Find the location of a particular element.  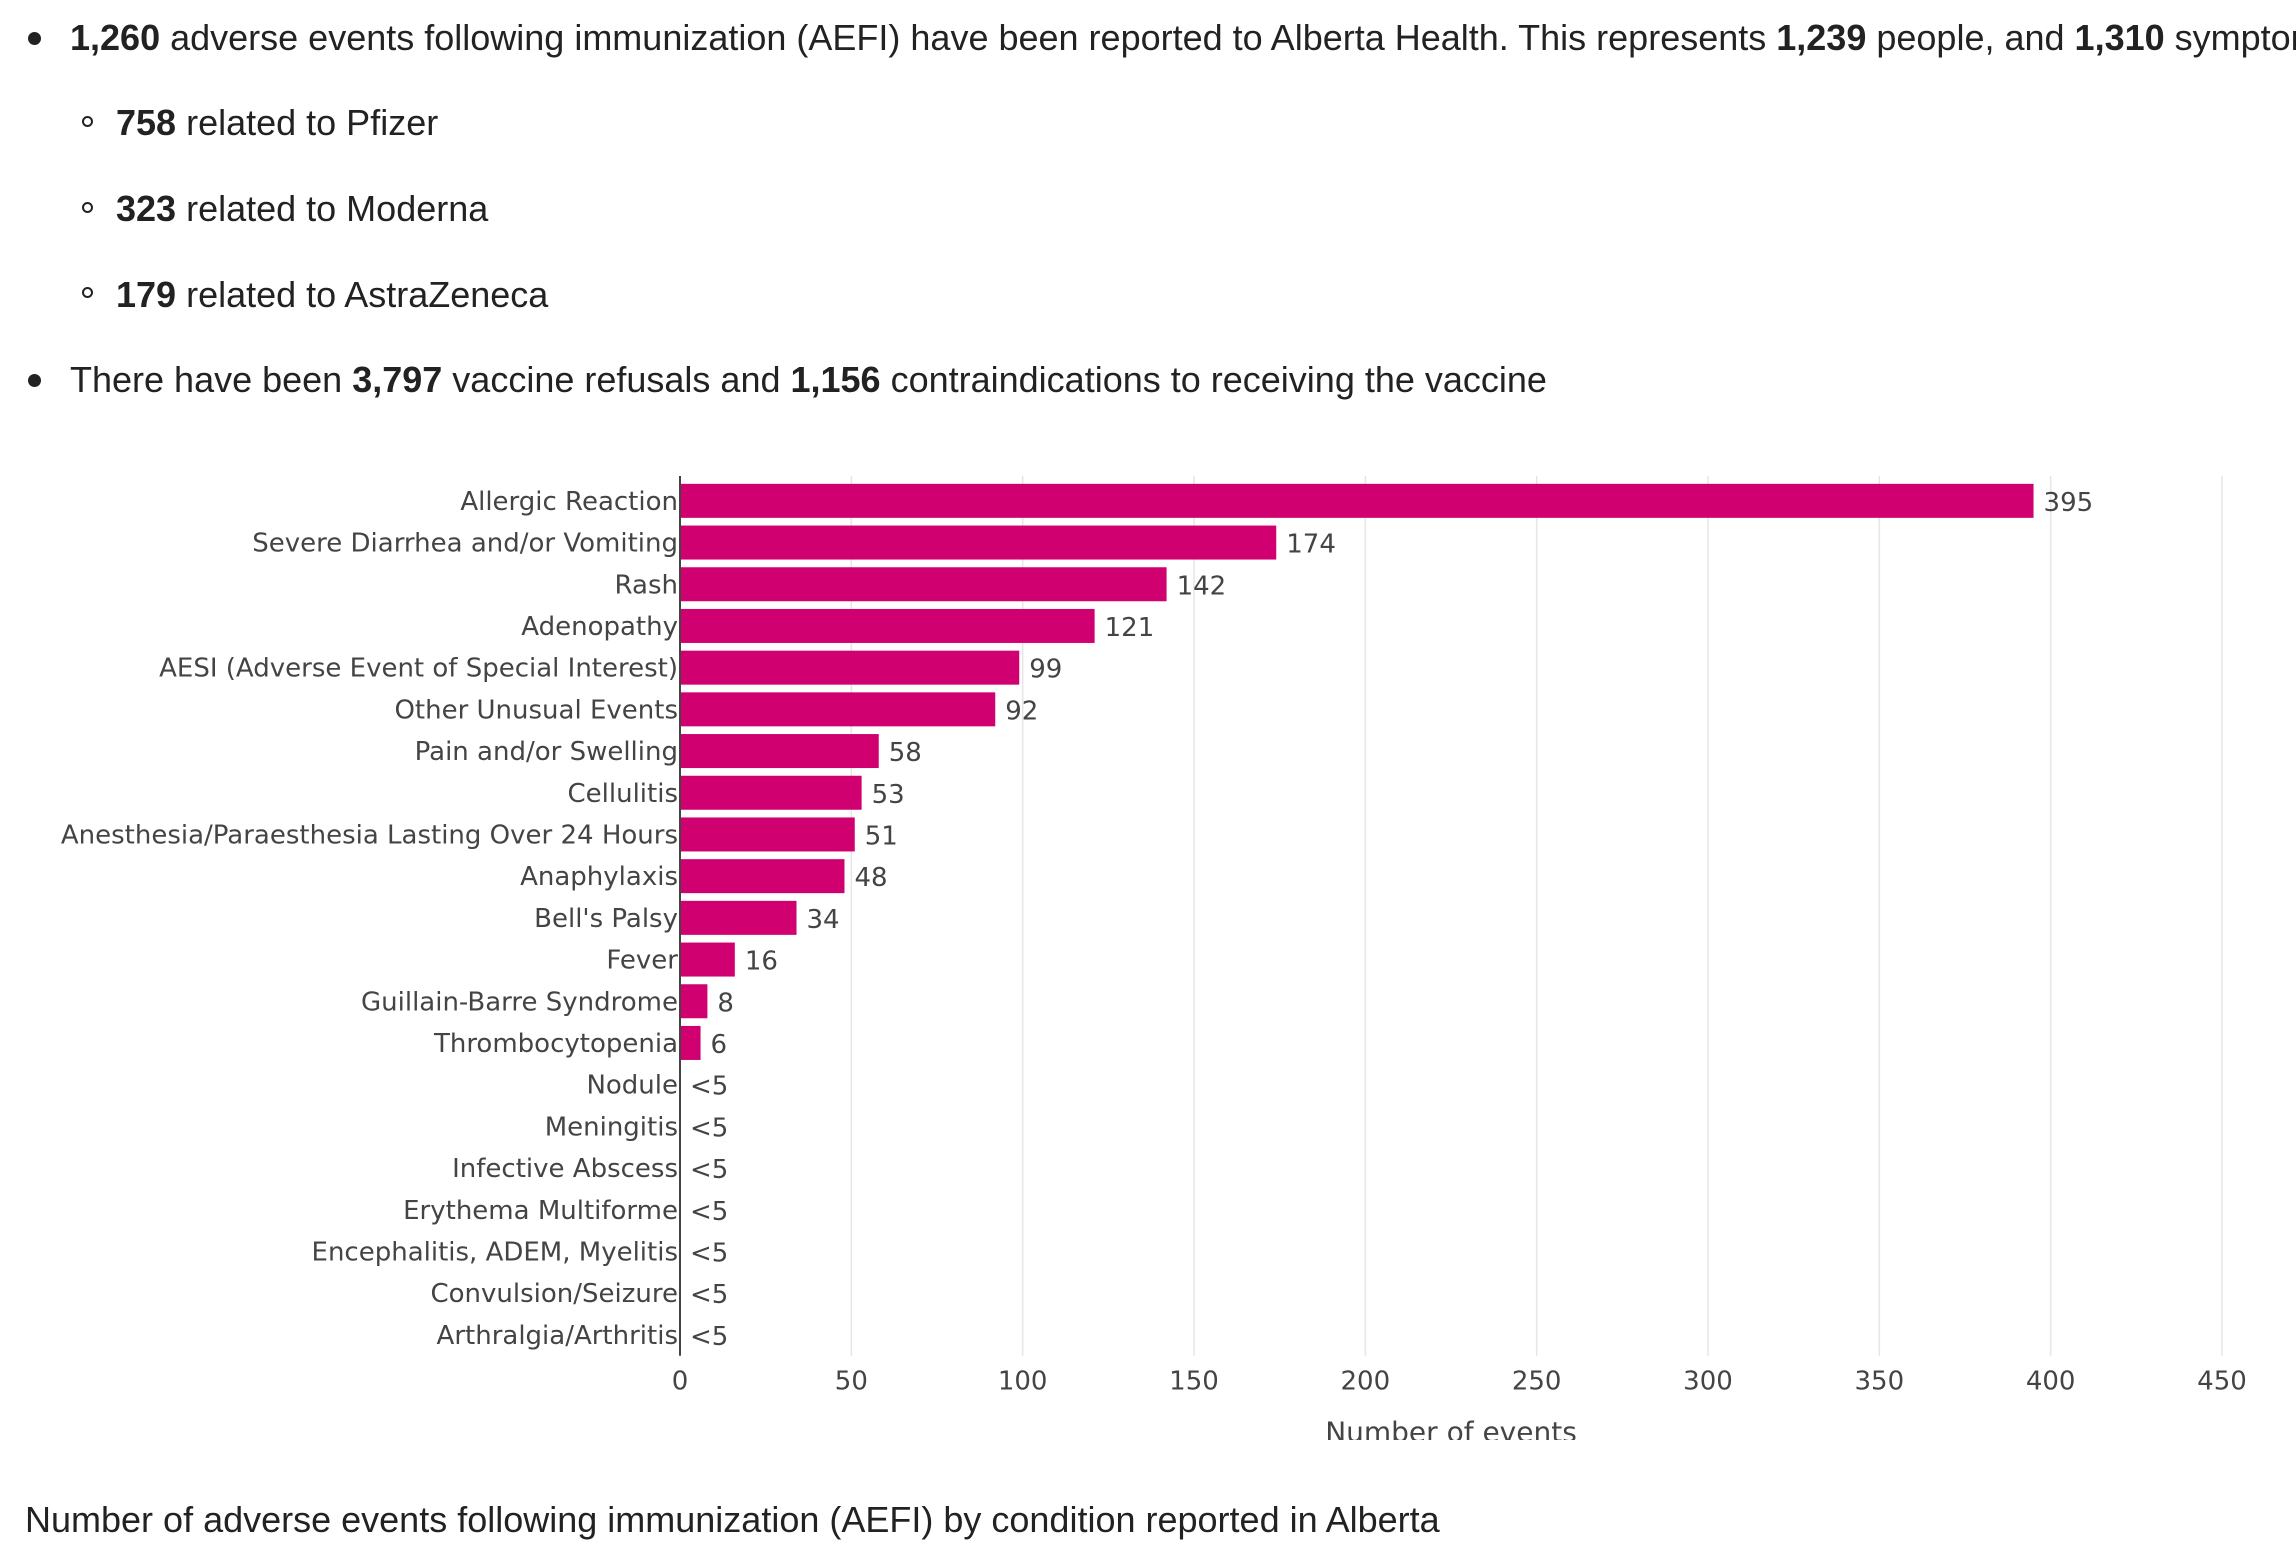

category-label: Infective Abscess is located at coordinates (565, 1169).